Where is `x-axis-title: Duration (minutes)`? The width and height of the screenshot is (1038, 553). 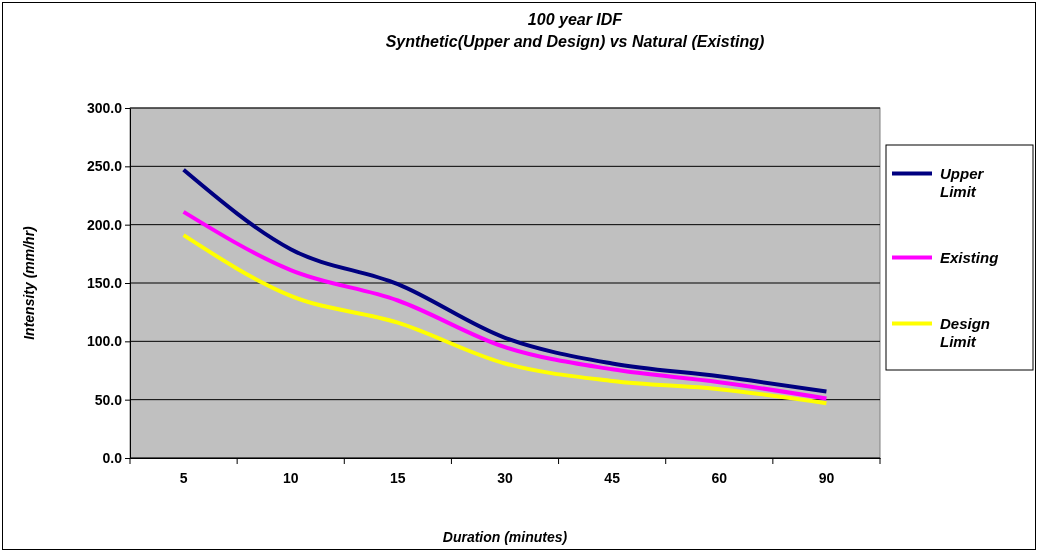
x-axis-title: Duration (minutes) is located at coordinates (505, 537).